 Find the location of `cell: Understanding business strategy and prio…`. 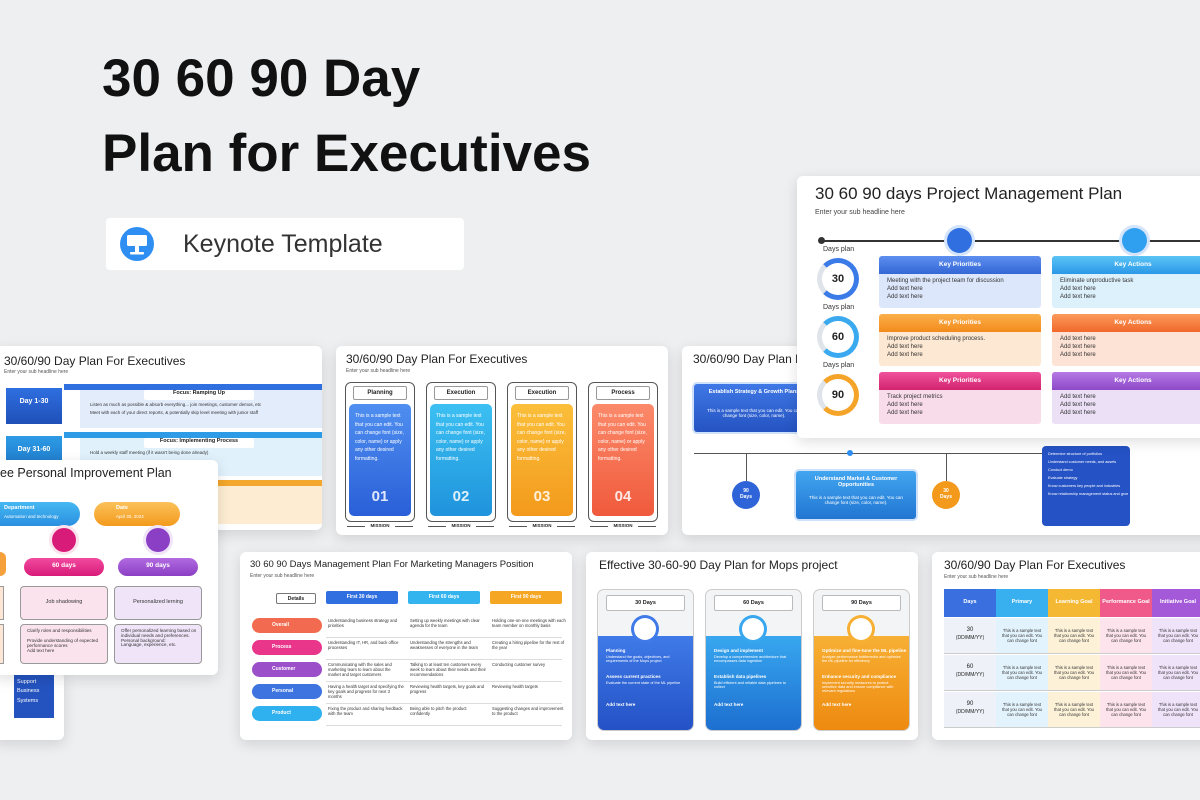

cell: Understanding business strategy and prio… is located at coordinates (363, 623).